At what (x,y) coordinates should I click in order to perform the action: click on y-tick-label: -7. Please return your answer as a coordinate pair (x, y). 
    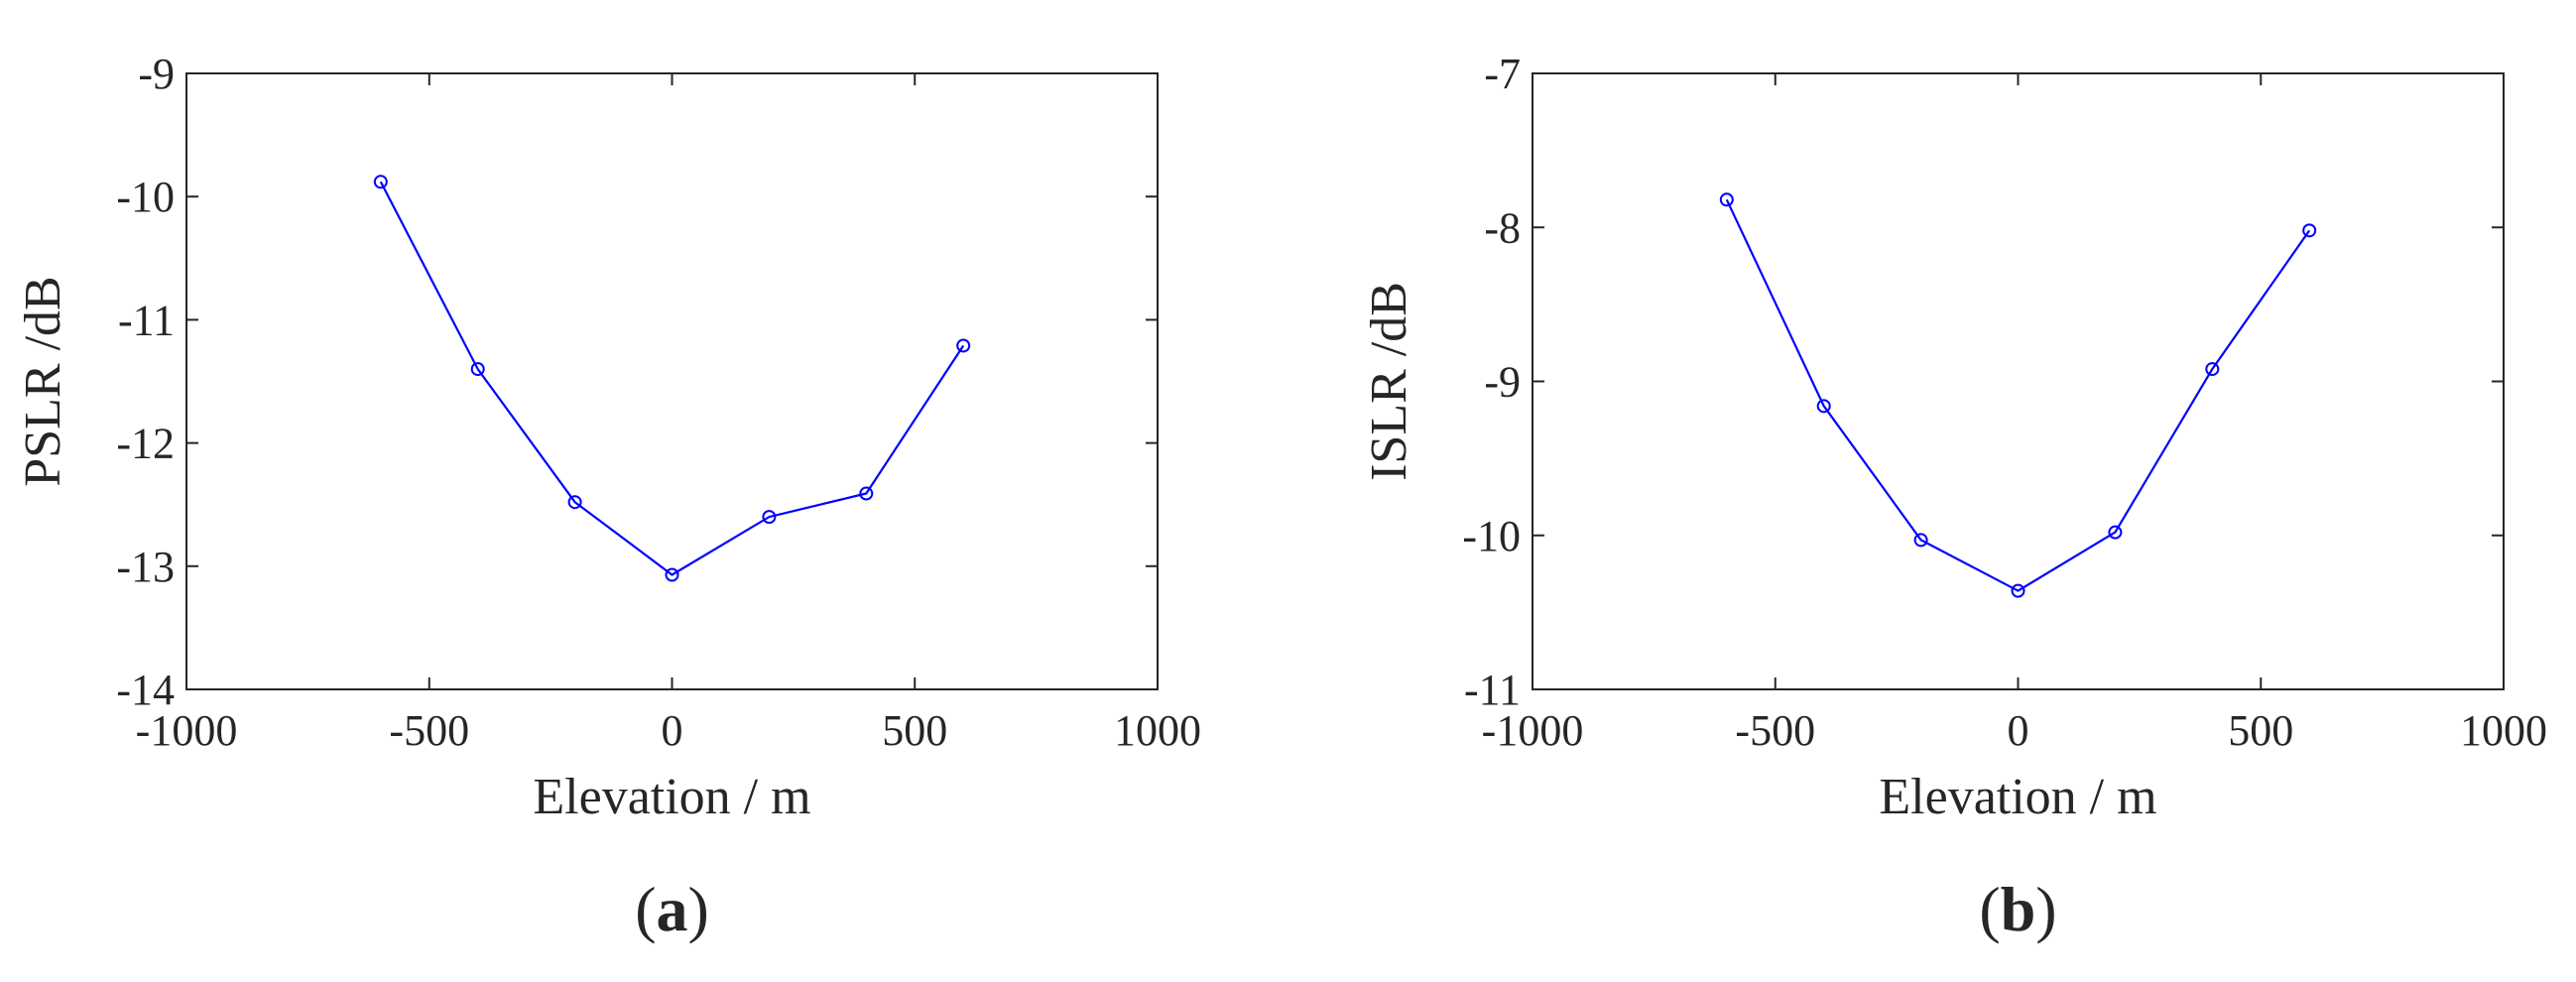
    Looking at the image, I should click on (1502, 74).